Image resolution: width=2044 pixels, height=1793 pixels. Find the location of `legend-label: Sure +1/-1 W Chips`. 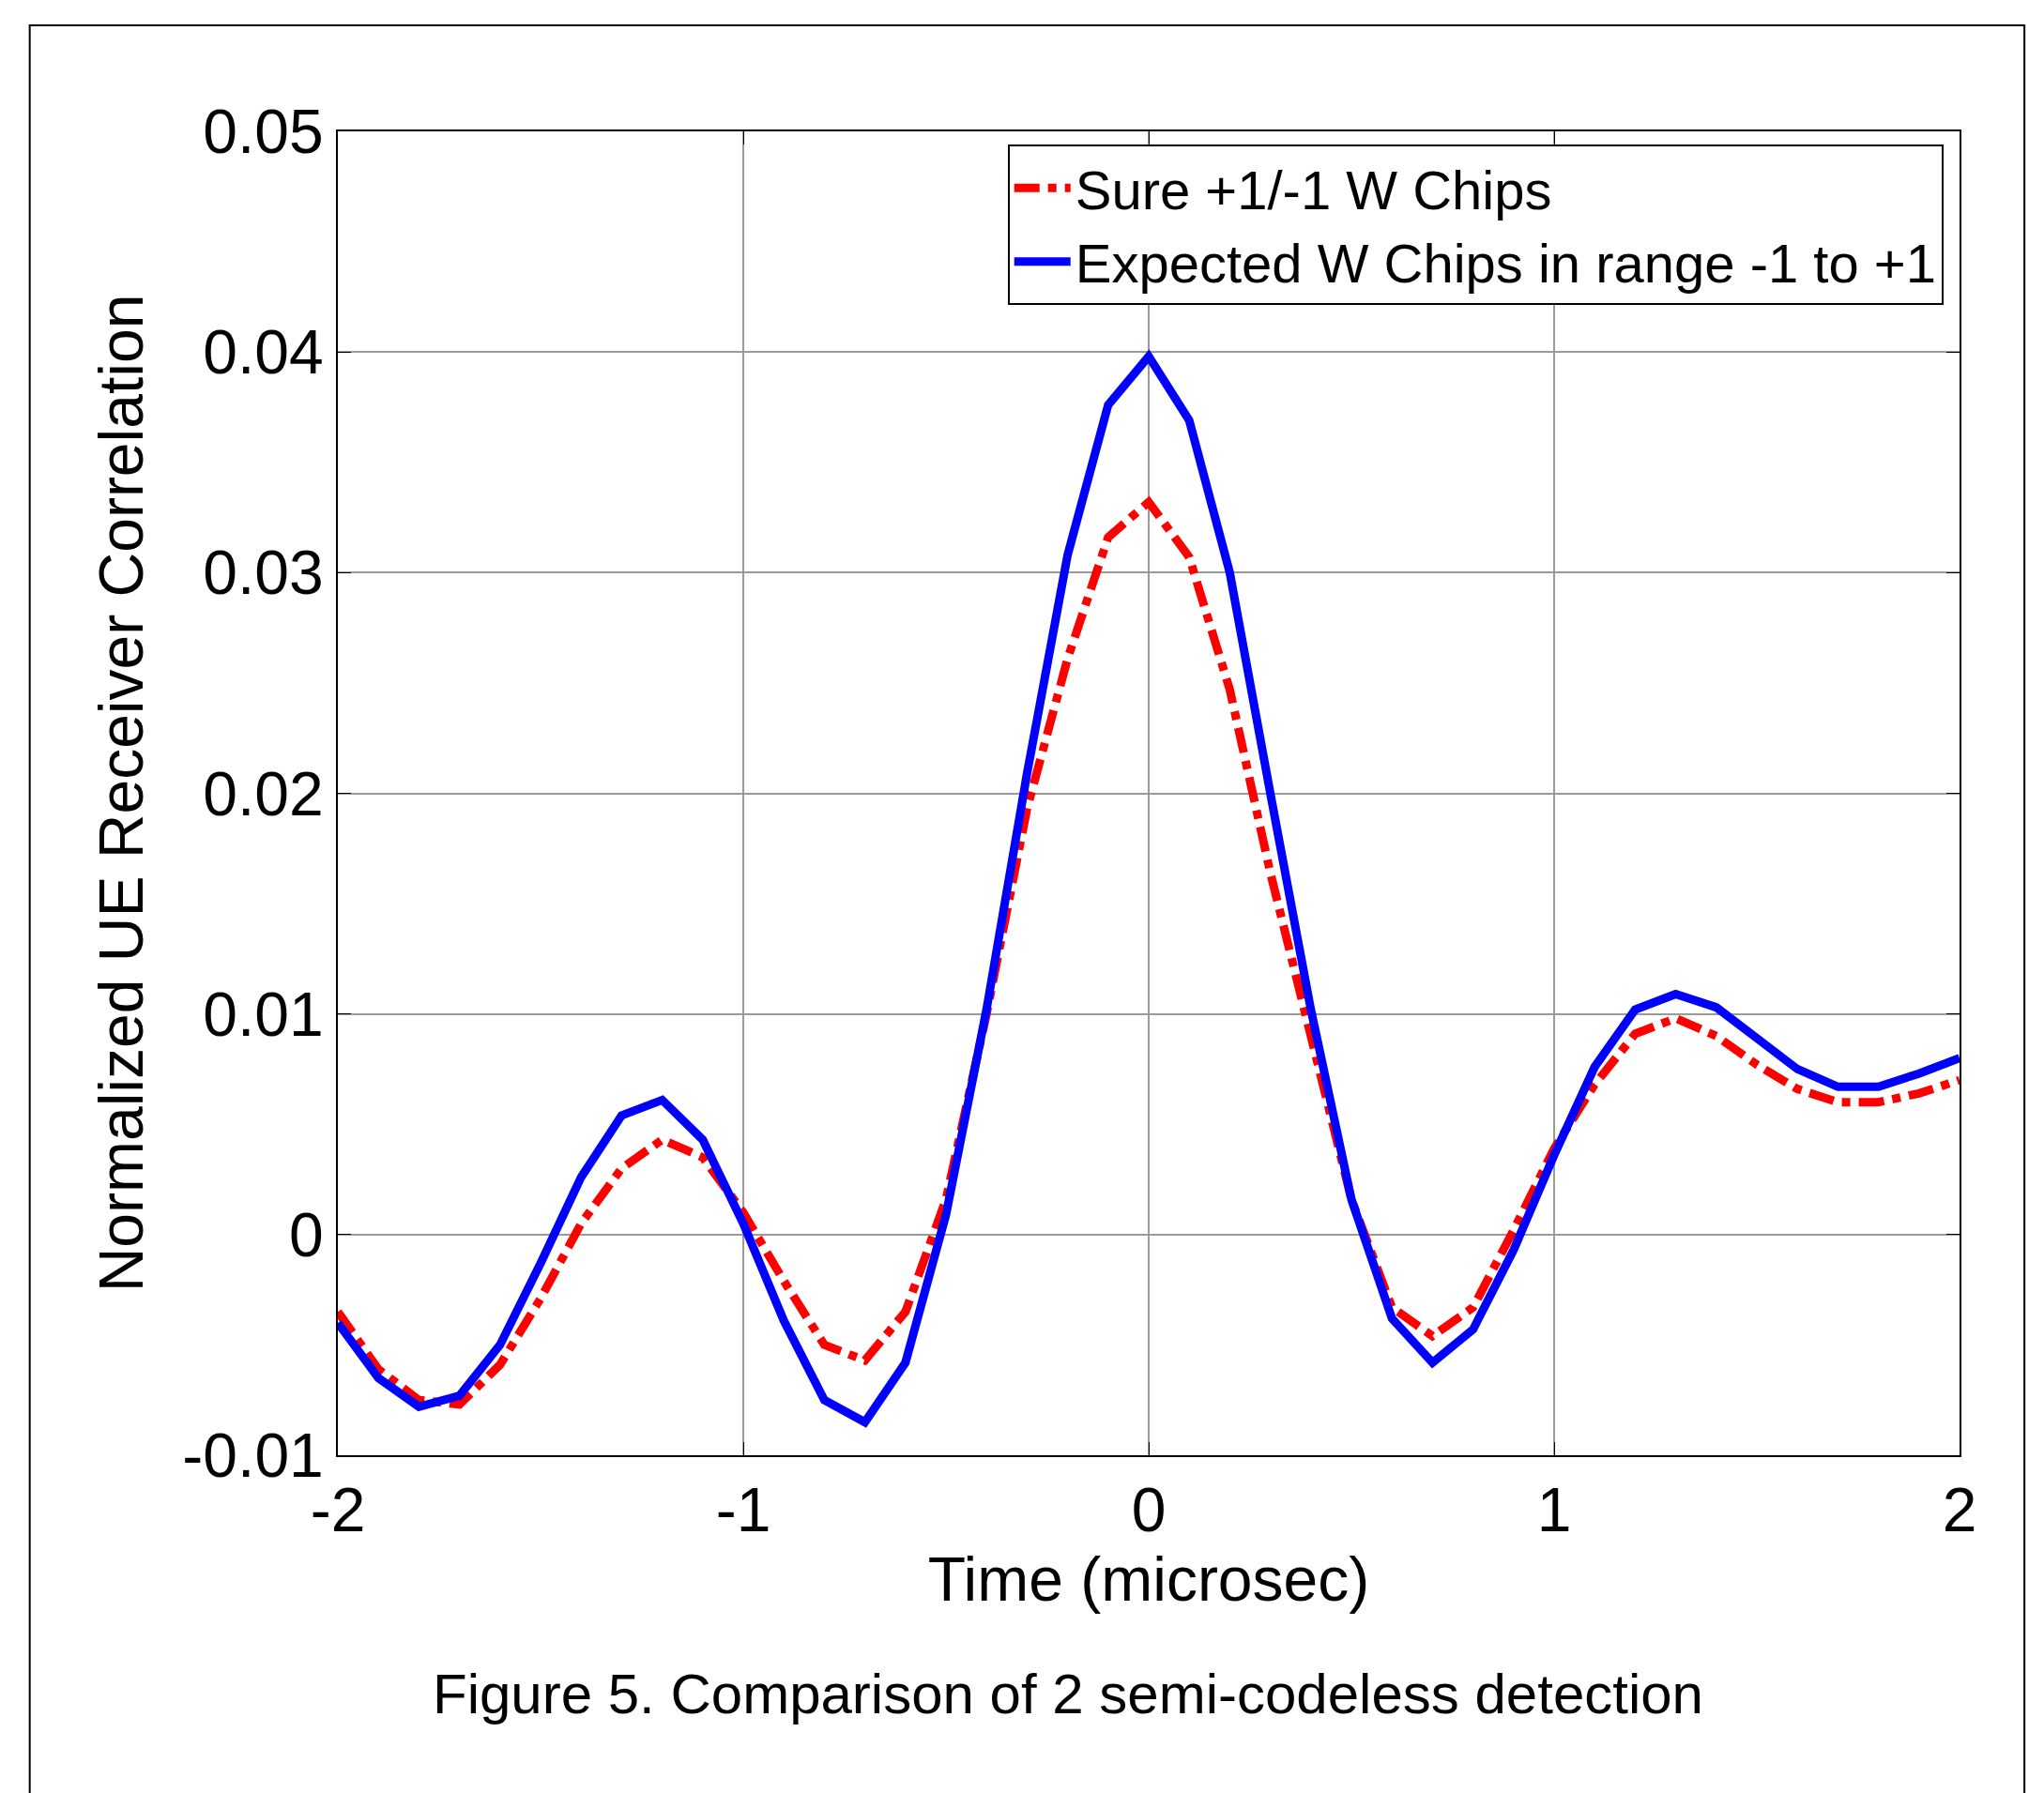

legend-label: Sure +1/-1 W Chips is located at coordinates (1313, 189).